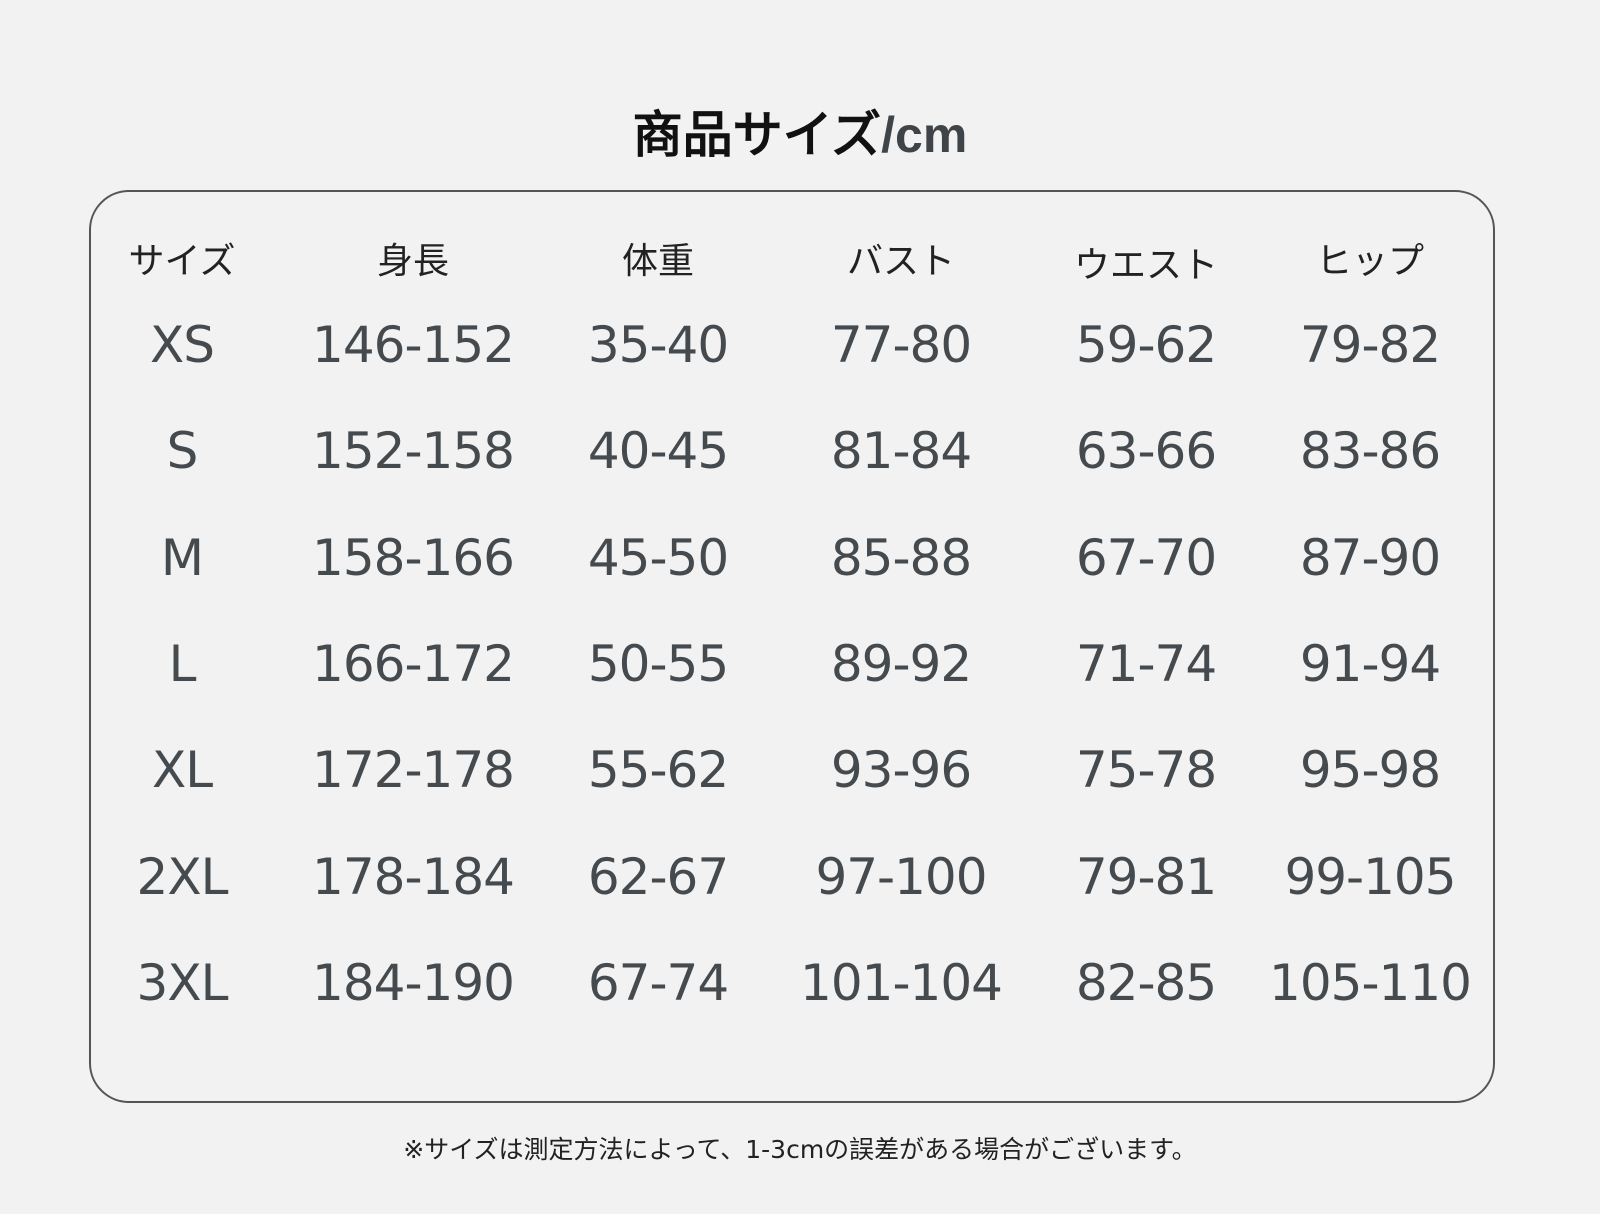  Describe the element at coordinates (901, 451) in the screenshot. I see `table-cell: 81-84` at that location.